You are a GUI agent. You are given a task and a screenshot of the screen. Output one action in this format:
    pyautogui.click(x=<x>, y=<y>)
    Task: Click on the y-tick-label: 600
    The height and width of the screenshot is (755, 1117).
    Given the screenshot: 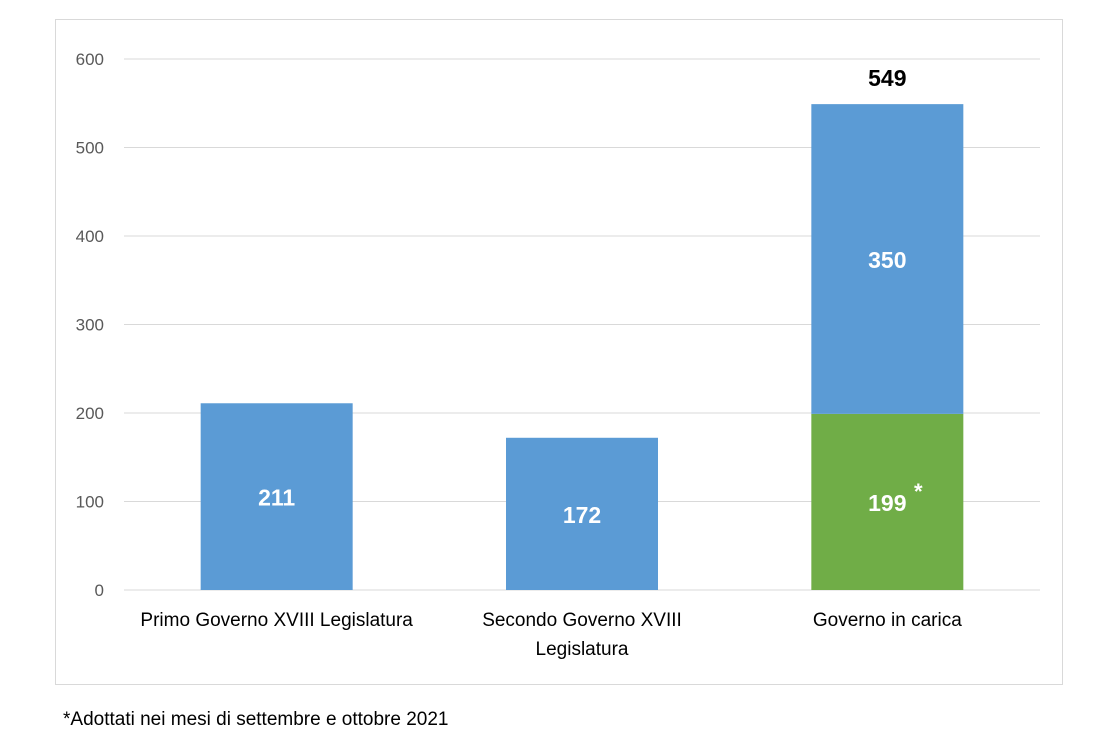 What is the action you would take?
    pyautogui.click(x=90, y=59)
    